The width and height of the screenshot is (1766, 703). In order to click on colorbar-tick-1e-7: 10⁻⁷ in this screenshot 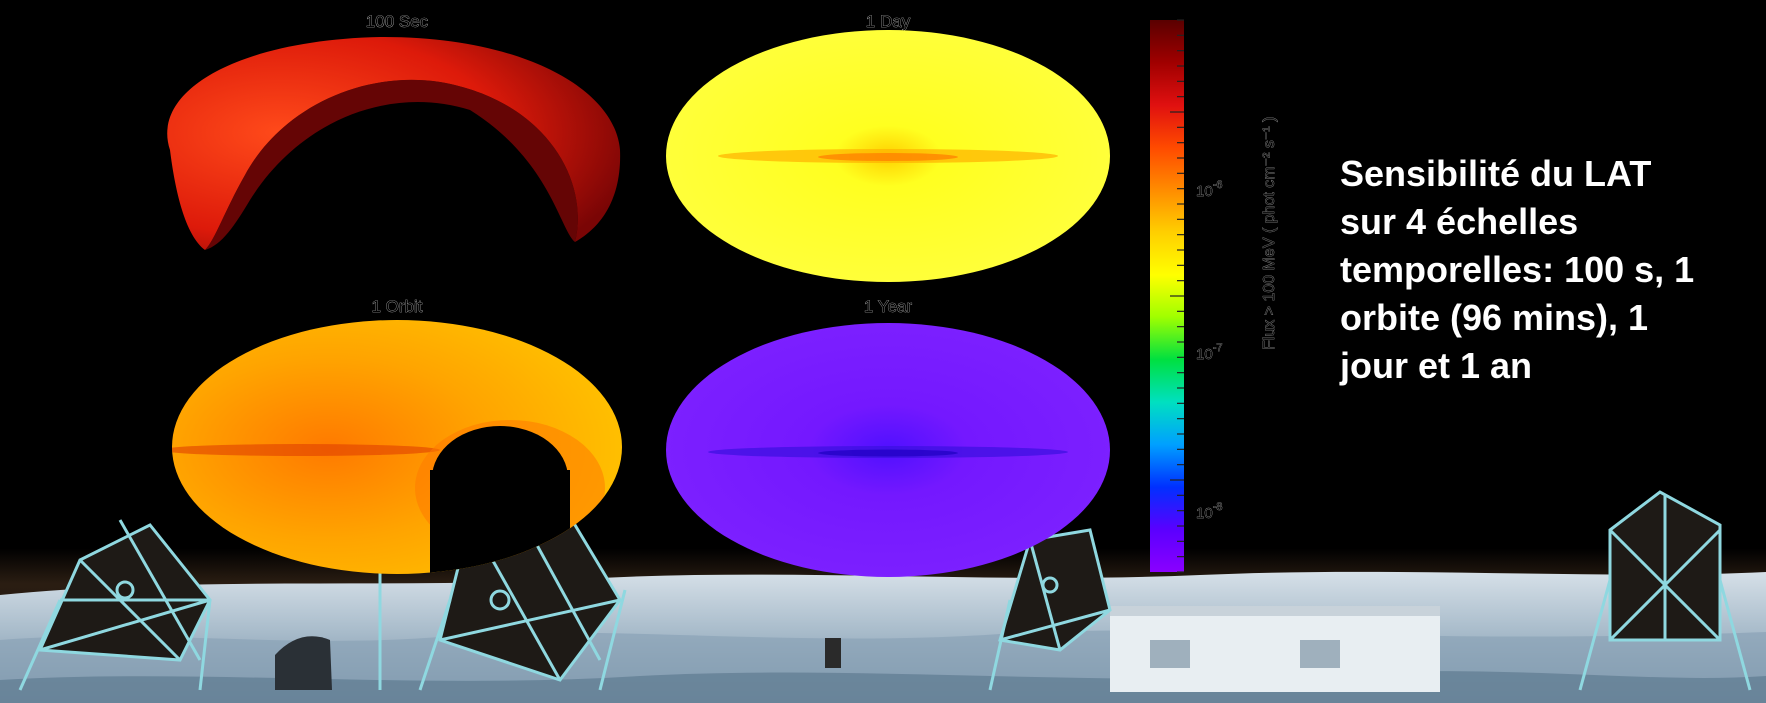, I will do `click(1209, 353)`.